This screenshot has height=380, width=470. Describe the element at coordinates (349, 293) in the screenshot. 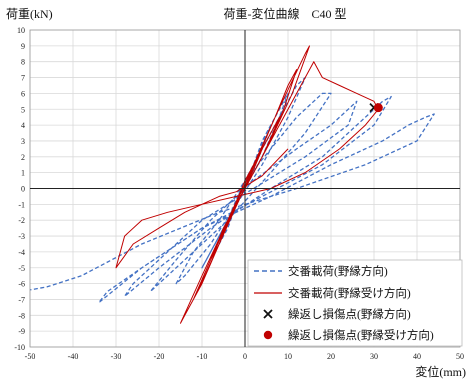

I see `legend-label-red: 交番載荷(野縁受け方向)` at that location.